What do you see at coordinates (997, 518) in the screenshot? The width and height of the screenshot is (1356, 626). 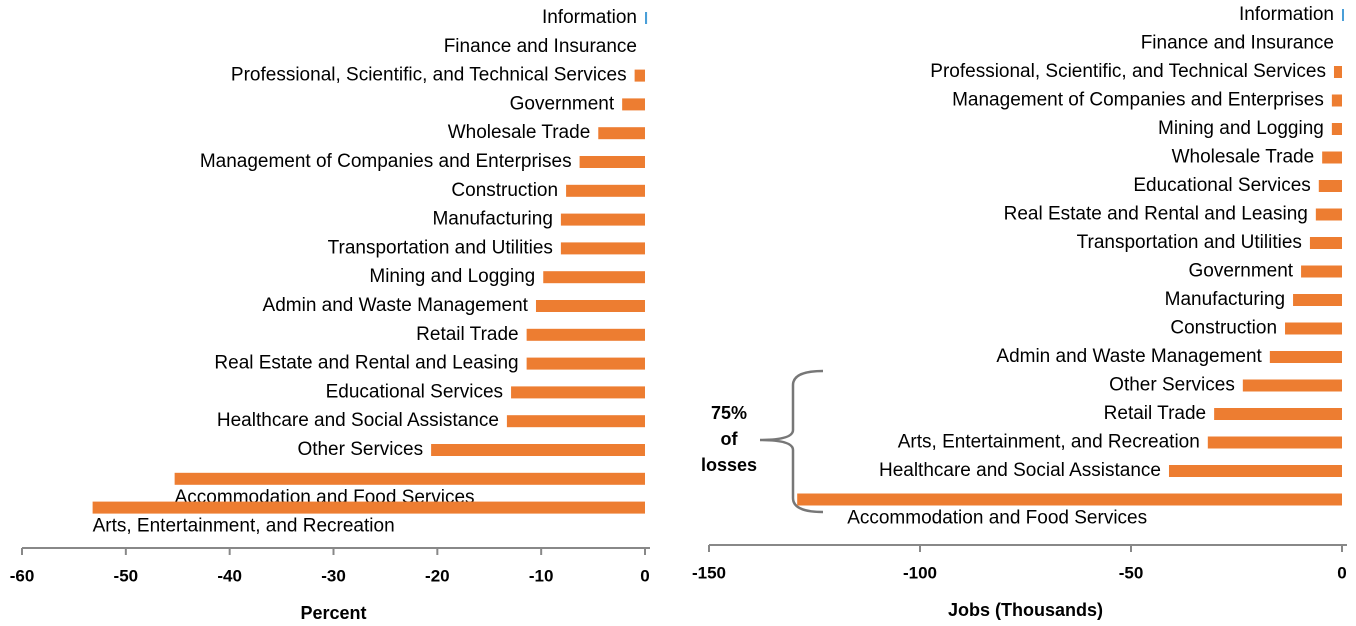 I see `category-label: Accommodation and Food Services` at bounding box center [997, 518].